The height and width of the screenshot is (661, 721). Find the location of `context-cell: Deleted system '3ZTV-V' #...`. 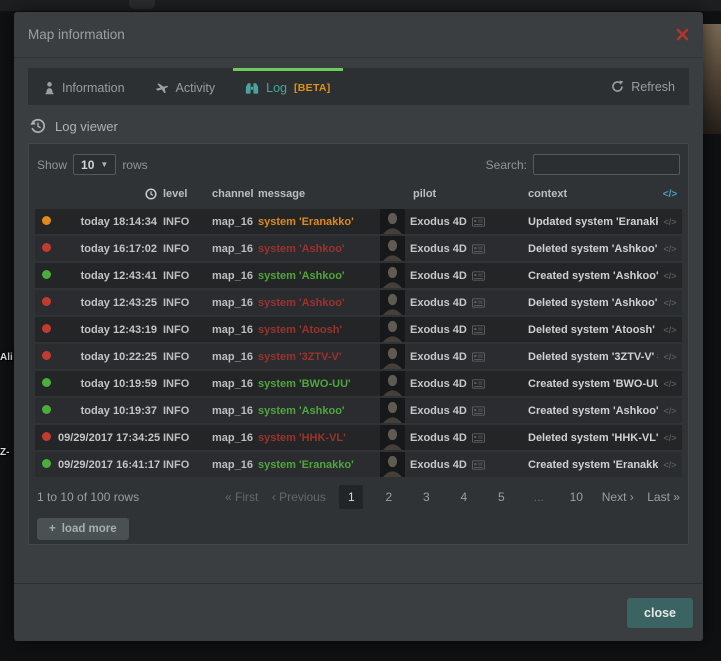

context-cell: Deleted system '3ZTV-V' #... is located at coordinates (593, 356).